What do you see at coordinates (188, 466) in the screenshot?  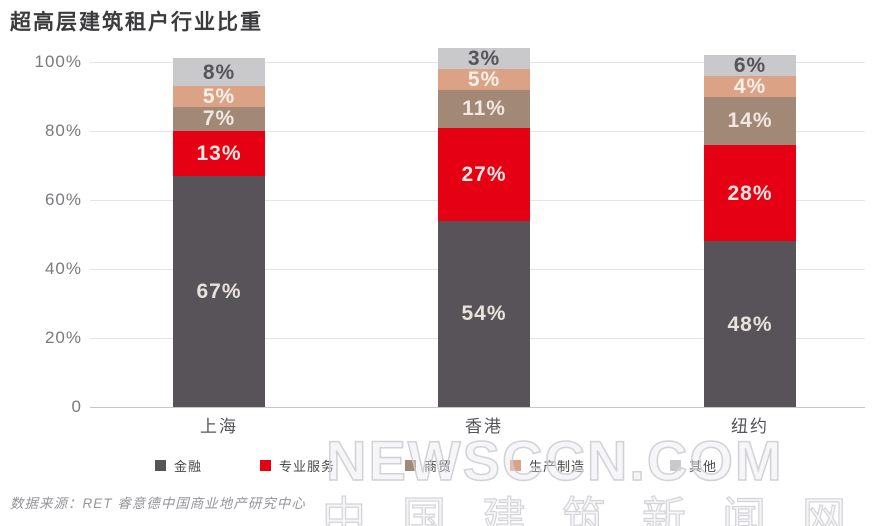 I see `legend-label: 金融` at bounding box center [188, 466].